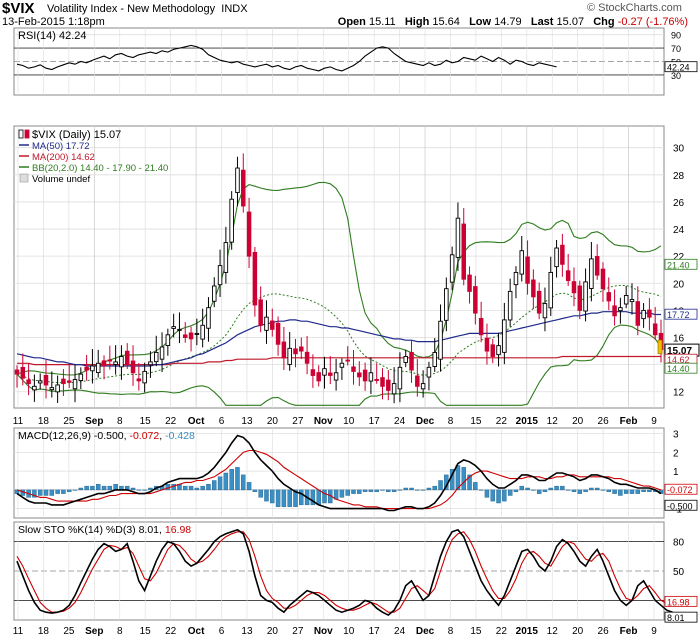  Describe the element at coordinates (681, 505) in the screenshot. I see `macd-value-box` at that location.